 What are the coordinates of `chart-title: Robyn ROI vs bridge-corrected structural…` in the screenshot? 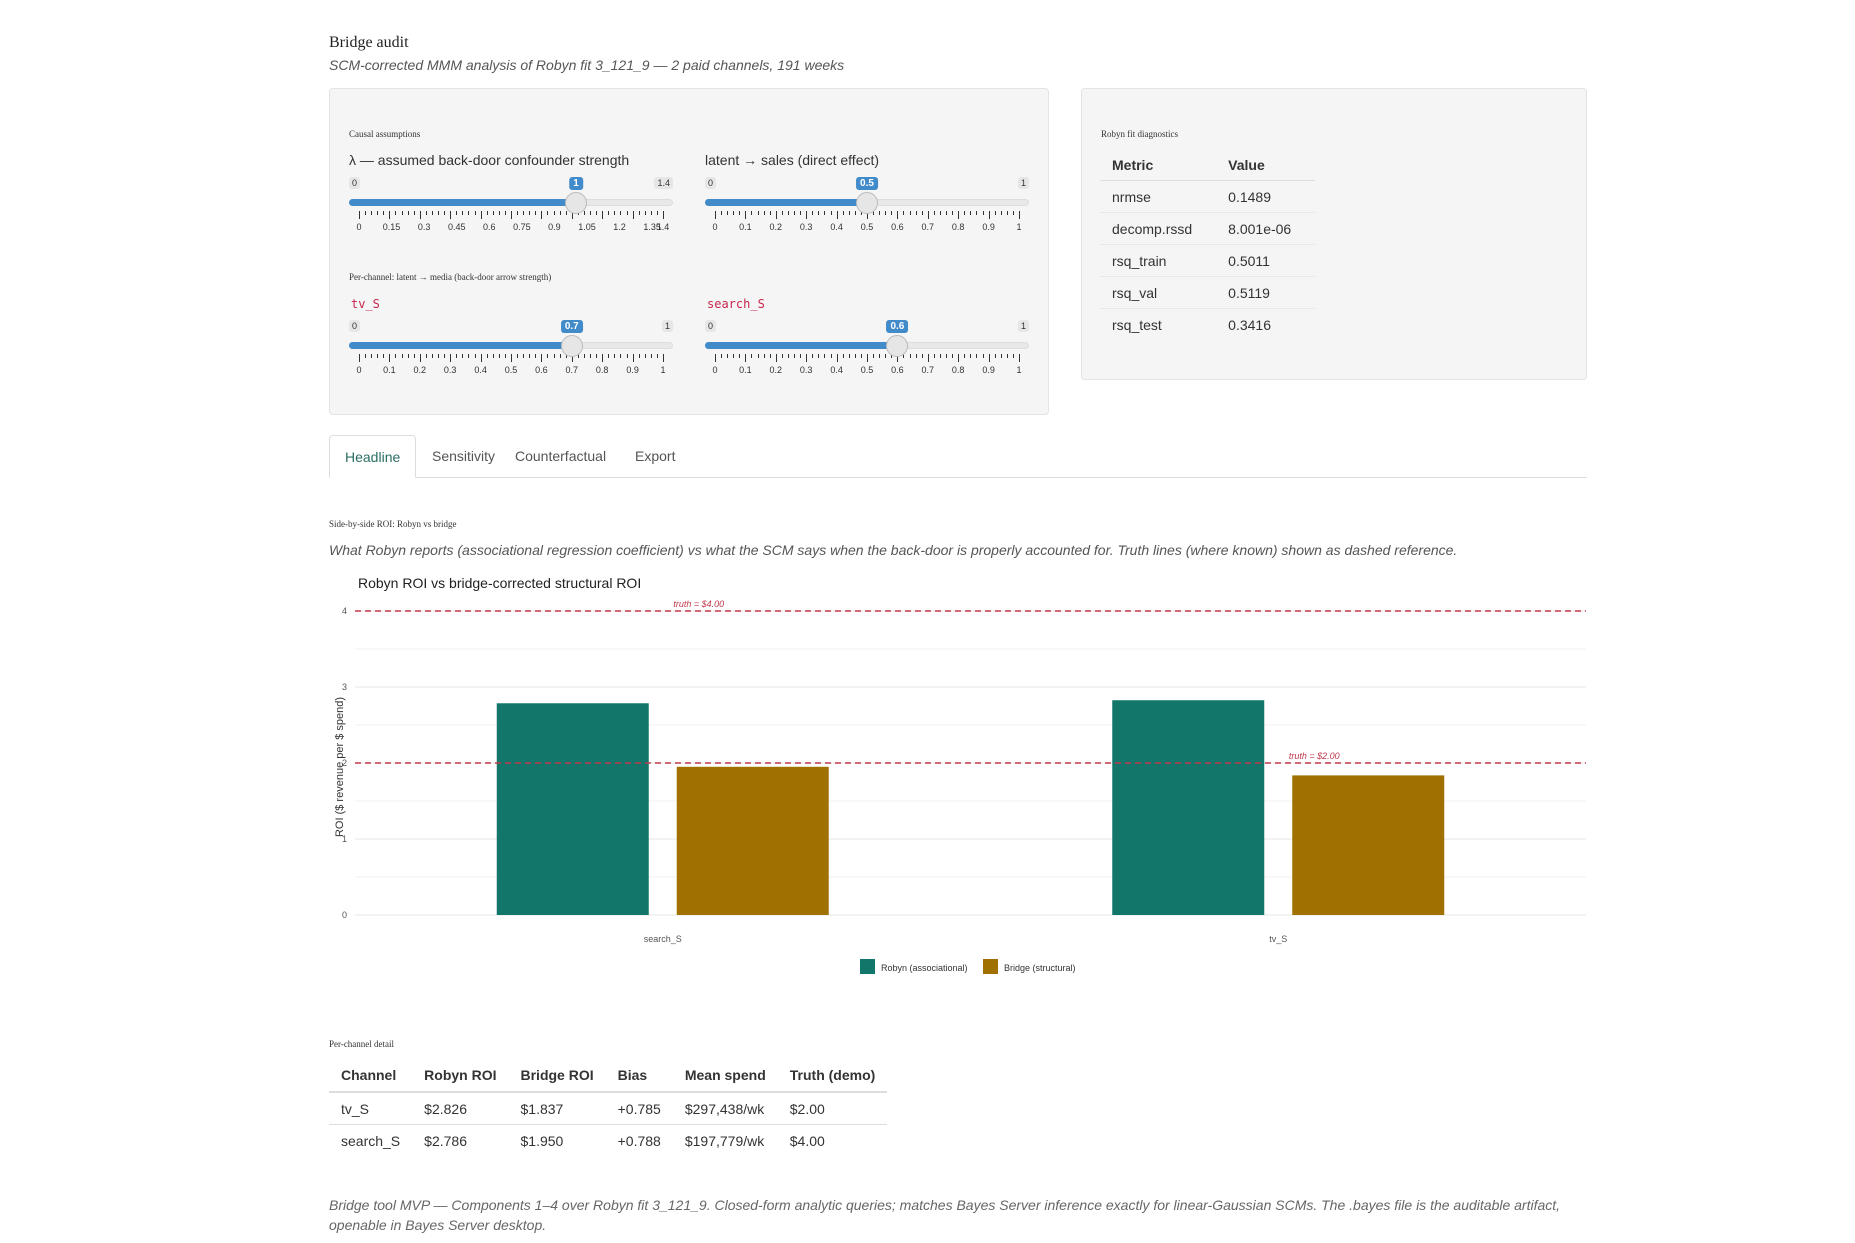 It's located at (499, 583).